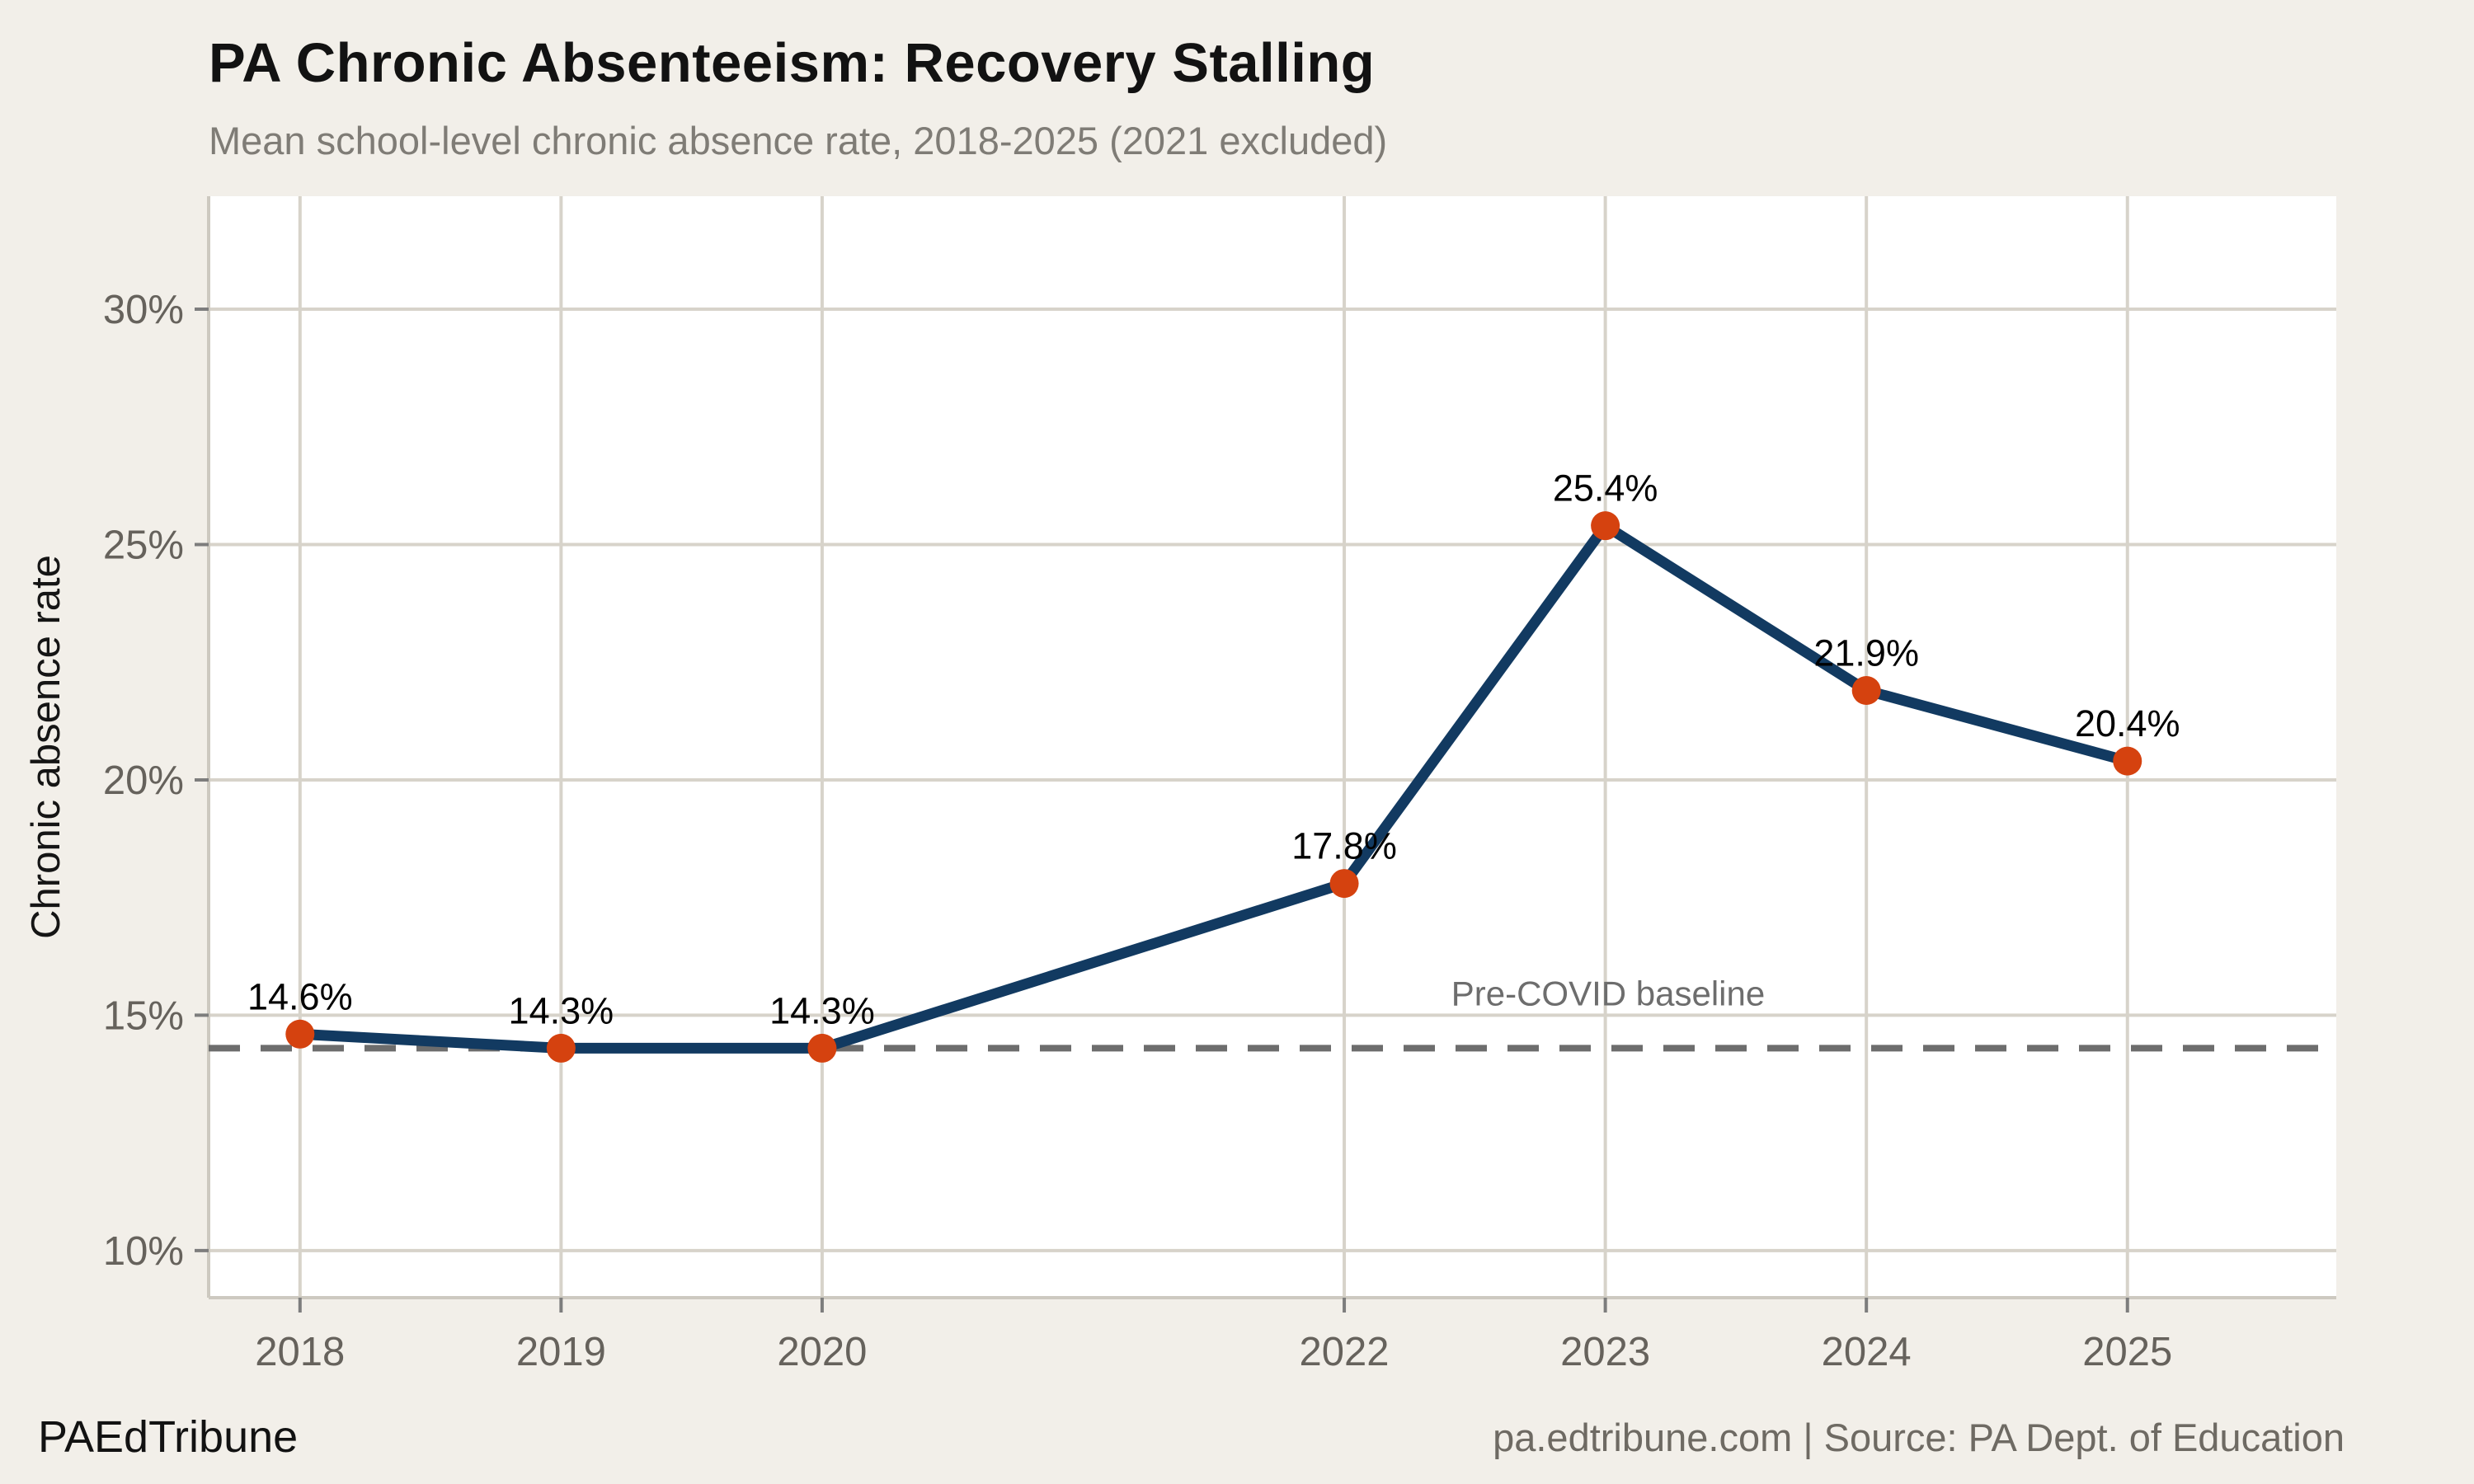 Image resolution: width=2474 pixels, height=1484 pixels. I want to click on x-tick-label: 2022, so click(1345, 1352).